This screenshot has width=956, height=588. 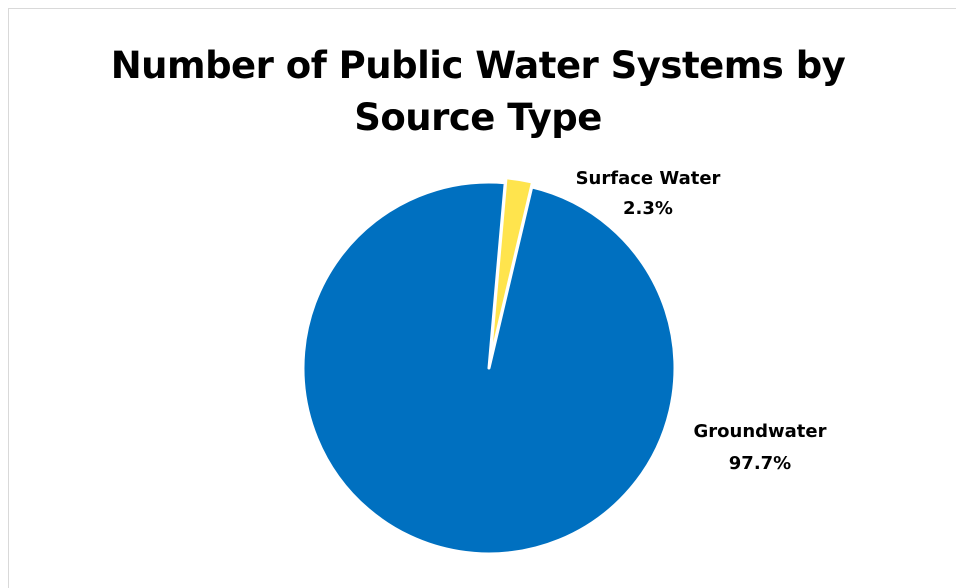 I want to click on slice-label-surface-water-value: 2.3%, so click(x=648, y=208).